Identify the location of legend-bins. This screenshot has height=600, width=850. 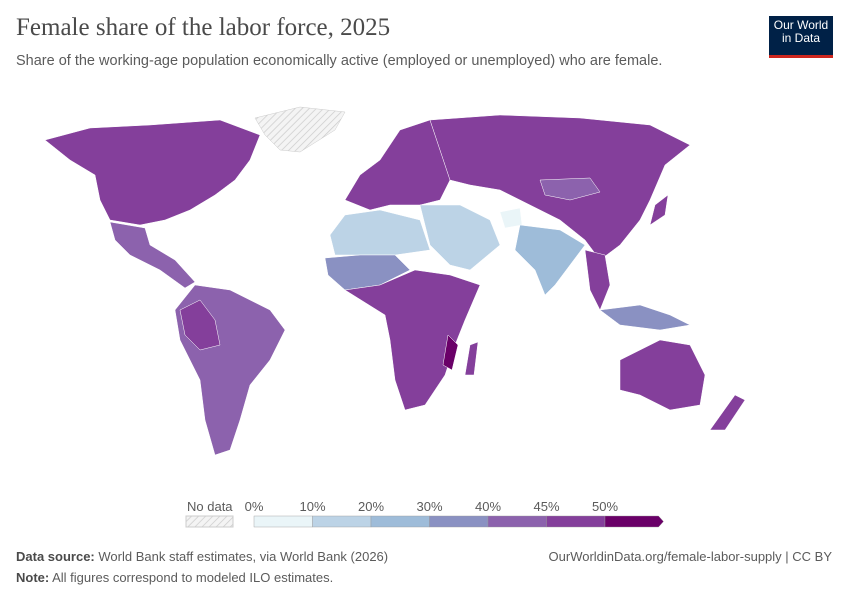
(424, 521).